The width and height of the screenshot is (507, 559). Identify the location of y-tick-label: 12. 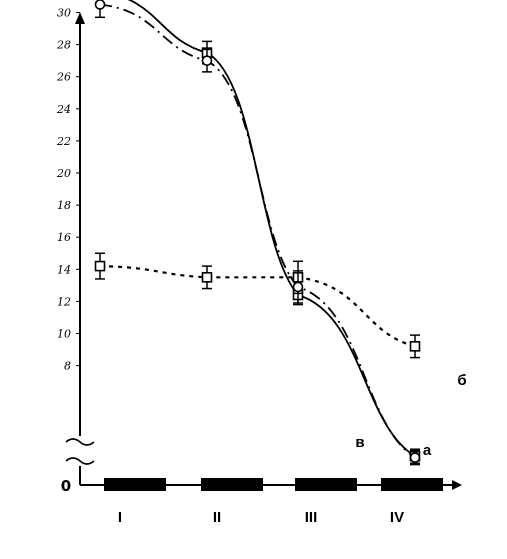
(64, 301).